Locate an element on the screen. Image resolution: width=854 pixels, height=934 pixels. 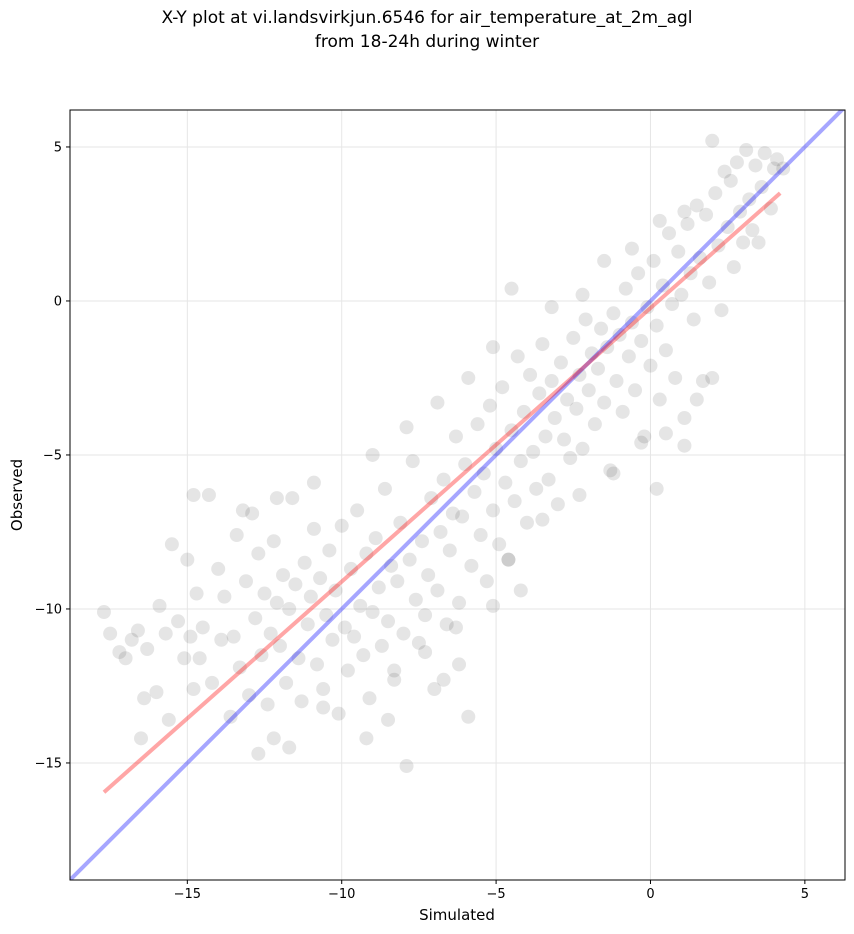
y-tick-label: −10 is located at coordinates (48, 609).